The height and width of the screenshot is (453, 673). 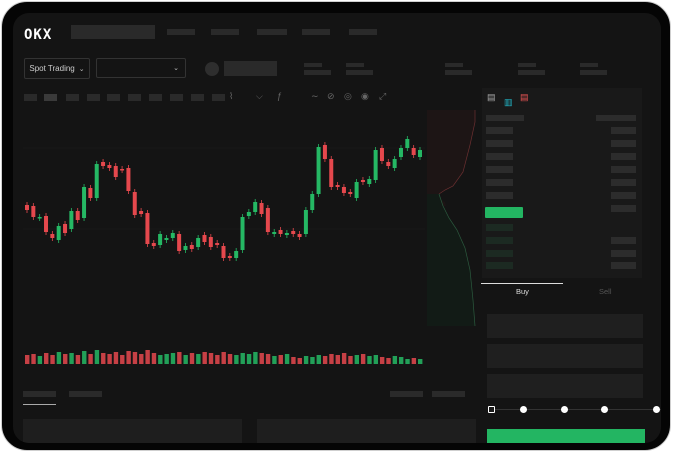 What do you see at coordinates (85, 394) in the screenshot?
I see `tab-order-history` at bounding box center [85, 394].